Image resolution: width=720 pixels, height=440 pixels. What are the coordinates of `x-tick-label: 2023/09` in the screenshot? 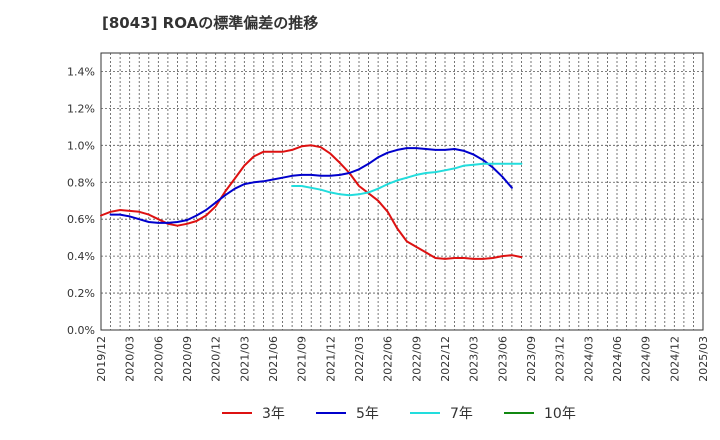 It's located at (531, 359).